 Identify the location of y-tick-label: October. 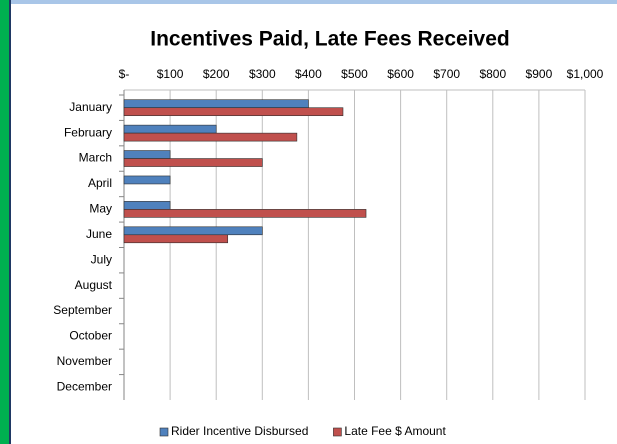
(90, 336).